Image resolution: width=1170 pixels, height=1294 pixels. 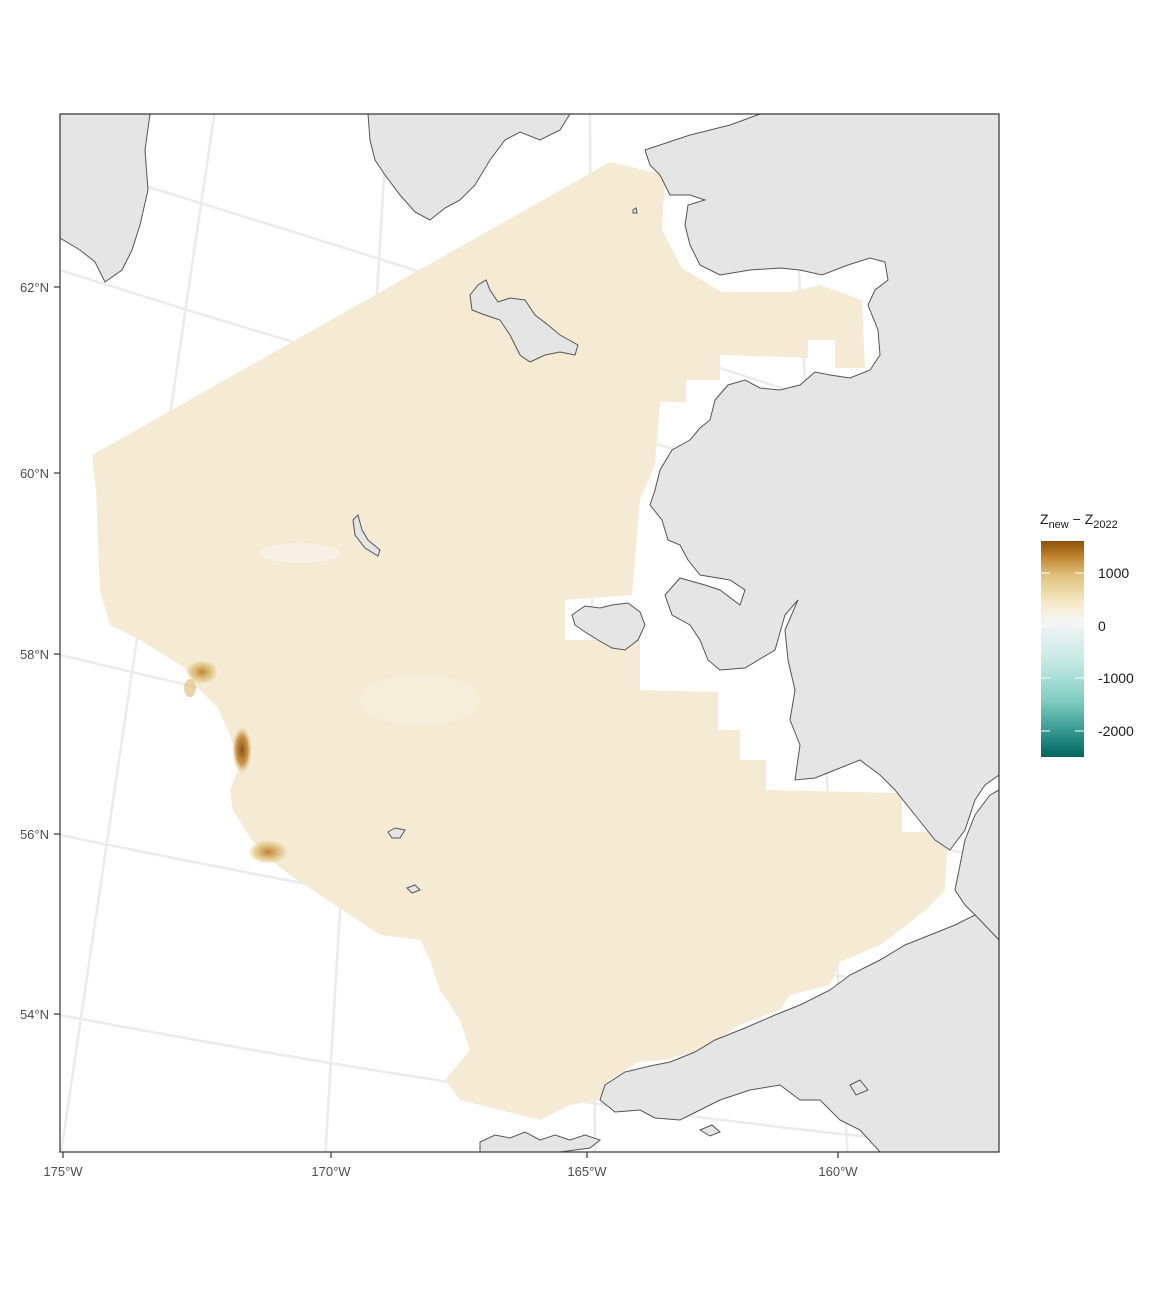 What do you see at coordinates (469, 167) in the screenshot?
I see `land-seward-peninsula` at bounding box center [469, 167].